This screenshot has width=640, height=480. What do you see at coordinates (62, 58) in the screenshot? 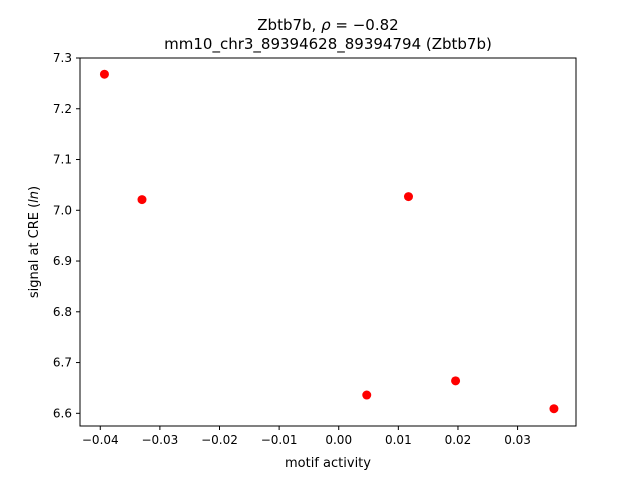
I see `y-tick-label: 7.3` at bounding box center [62, 58].